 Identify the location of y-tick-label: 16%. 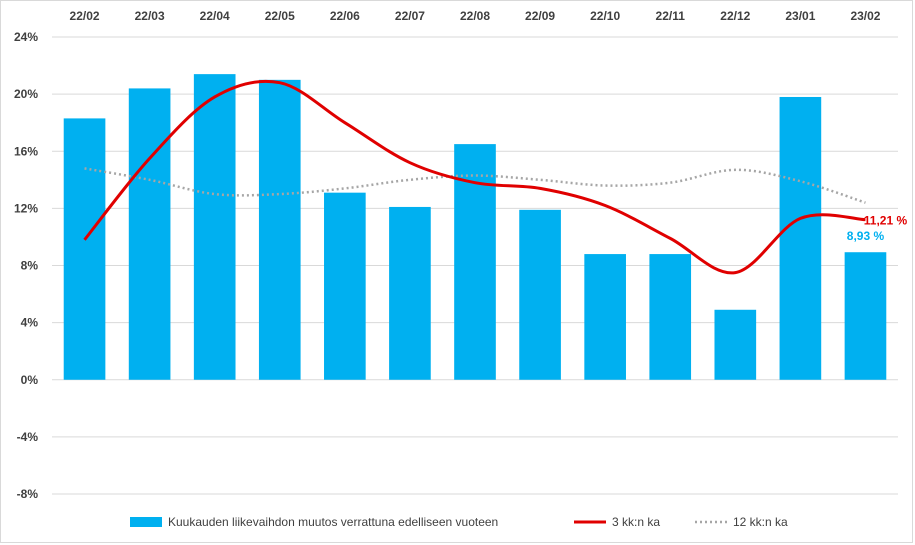
(26, 151).